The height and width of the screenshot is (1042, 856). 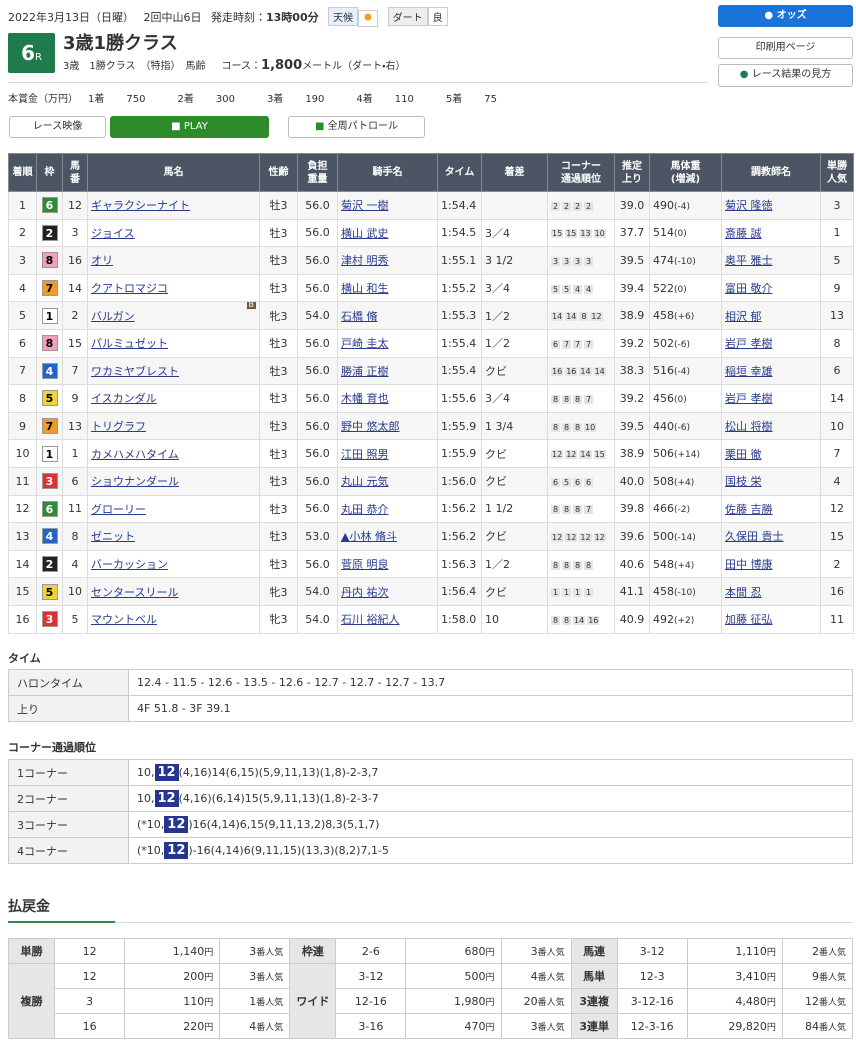 What do you see at coordinates (102, 261) in the screenshot?
I see `horse-name: オリ` at bounding box center [102, 261].